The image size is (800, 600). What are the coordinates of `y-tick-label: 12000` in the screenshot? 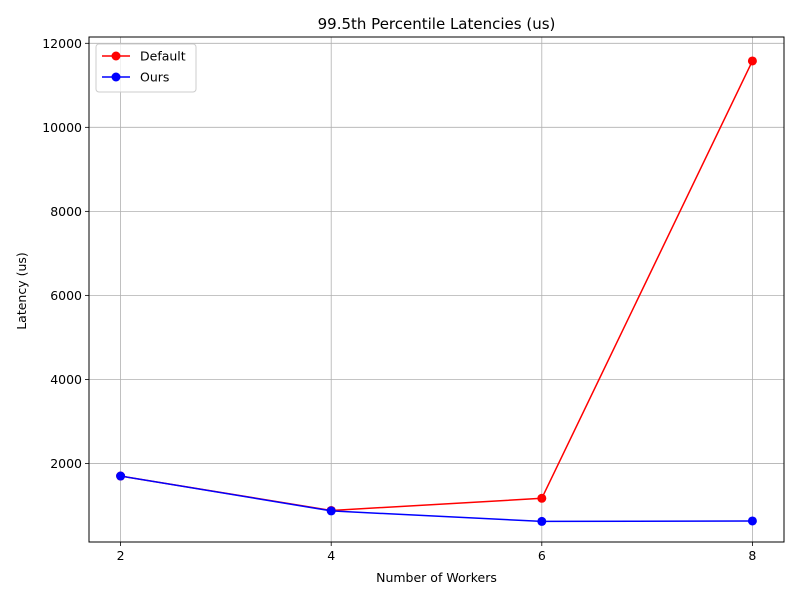 It's located at (62, 43).